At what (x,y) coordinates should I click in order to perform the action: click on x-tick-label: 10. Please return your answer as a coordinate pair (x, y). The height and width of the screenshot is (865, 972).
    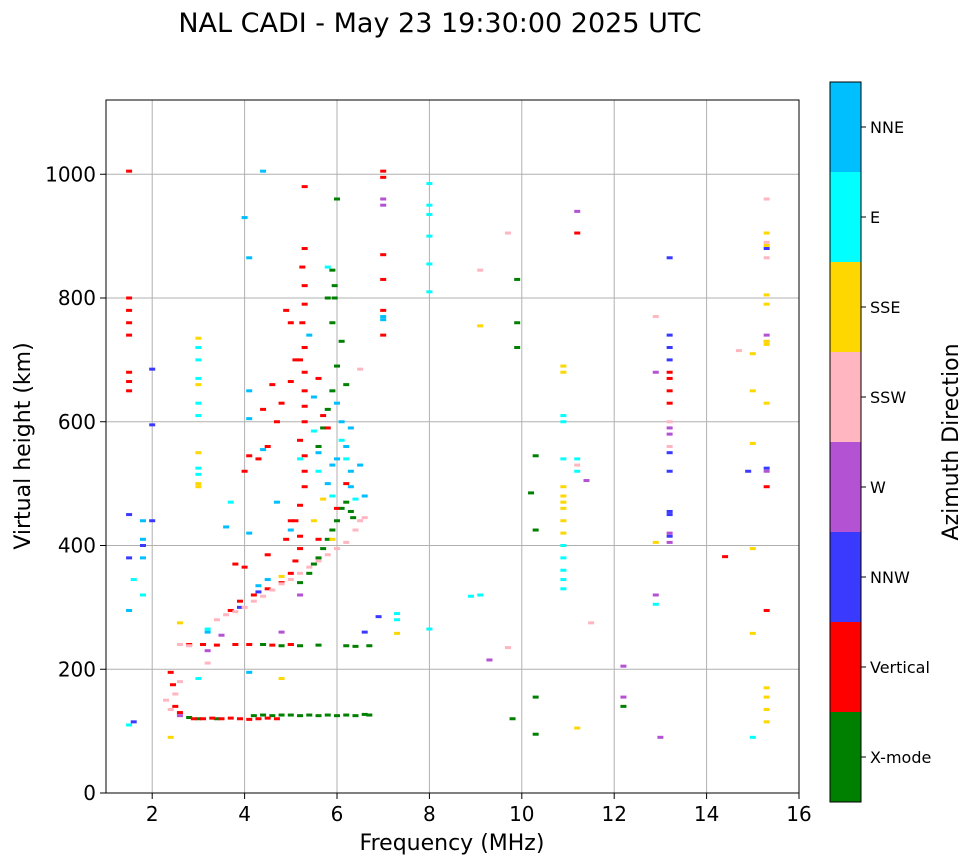
    Looking at the image, I should click on (521, 814).